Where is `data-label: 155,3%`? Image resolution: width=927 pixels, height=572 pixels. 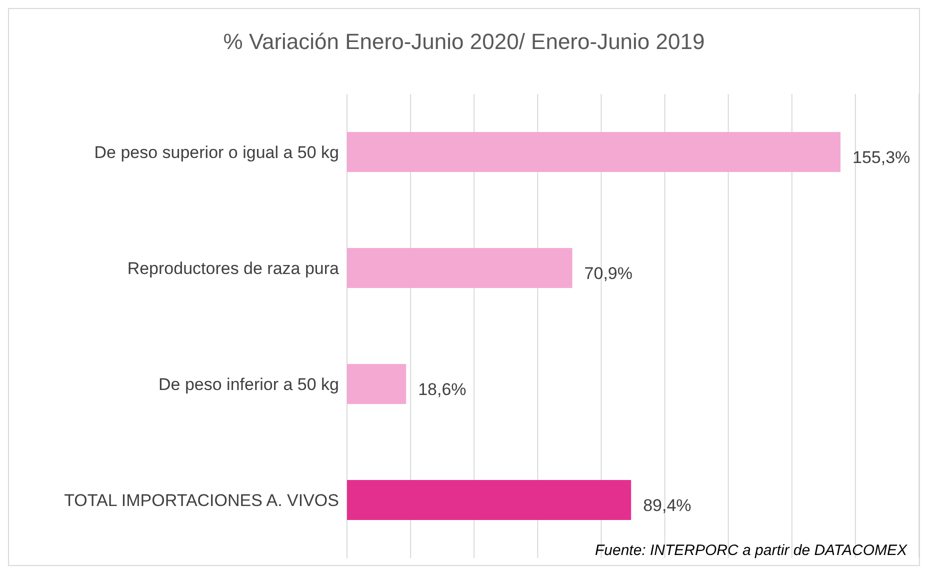 data-label: 155,3% is located at coordinates (881, 157).